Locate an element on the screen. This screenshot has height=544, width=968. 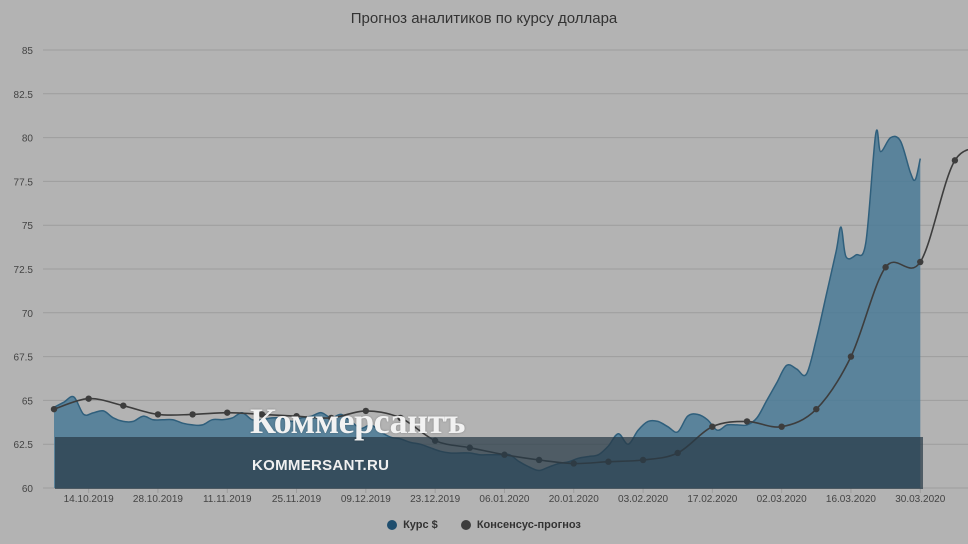
y-tick-label: 67.5 is located at coordinates (24, 358).